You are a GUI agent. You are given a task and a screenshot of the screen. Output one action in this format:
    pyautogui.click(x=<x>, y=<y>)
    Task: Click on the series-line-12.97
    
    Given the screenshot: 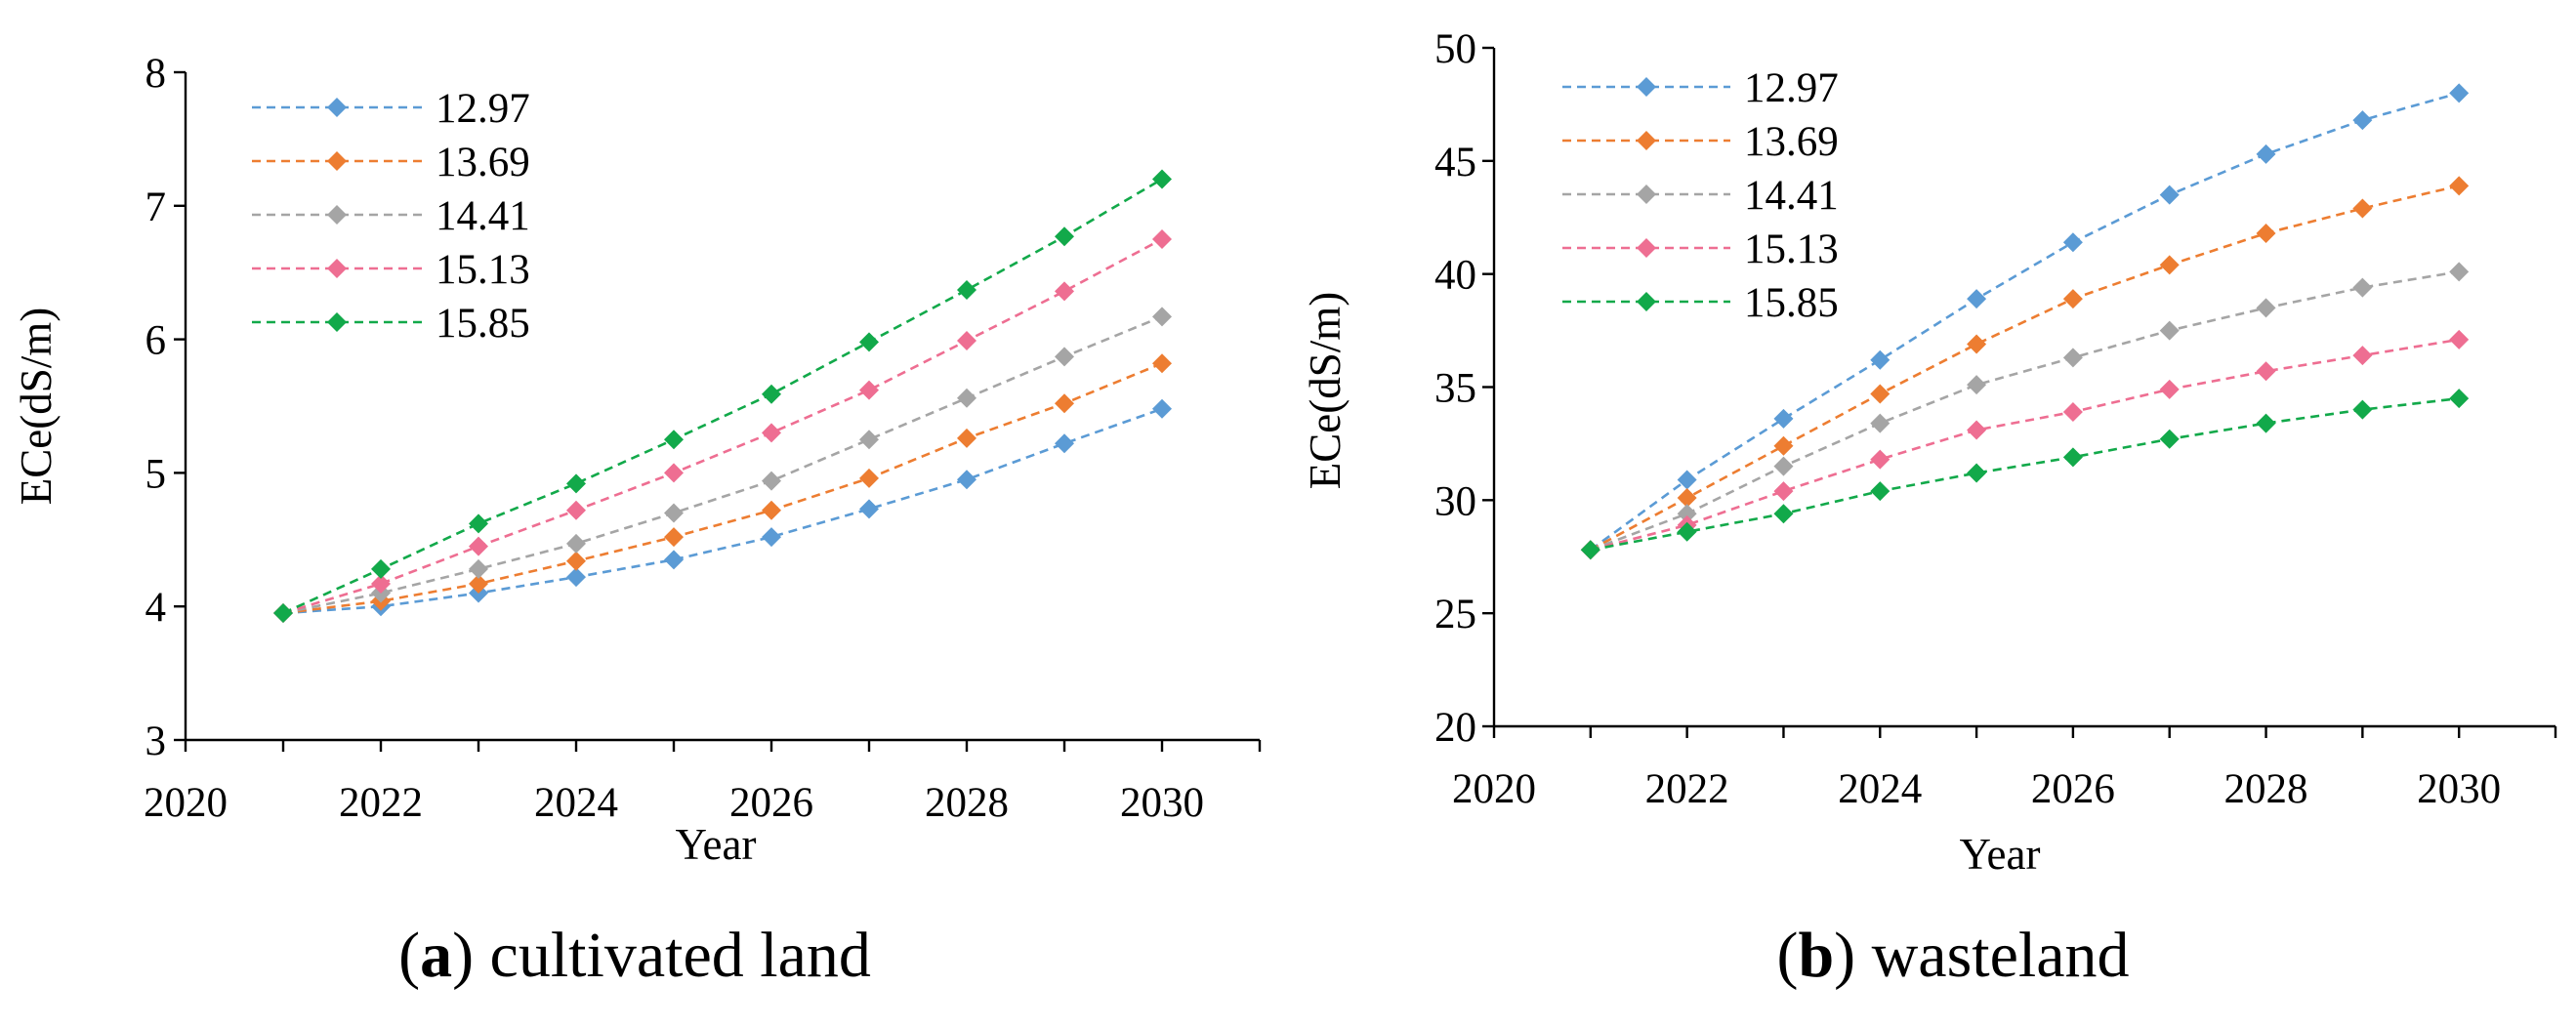 What is the action you would take?
    pyautogui.click(x=722, y=511)
    